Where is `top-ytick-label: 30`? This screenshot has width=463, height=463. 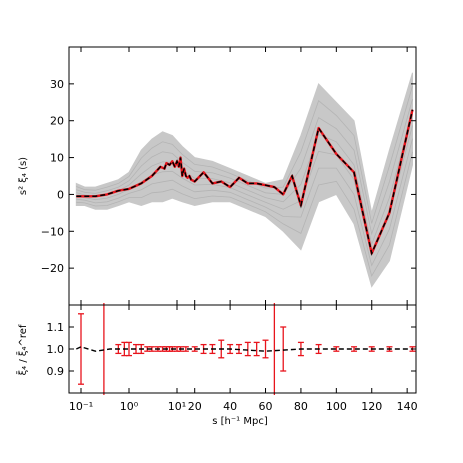
top-ytick-label: 30 is located at coordinates (57, 84).